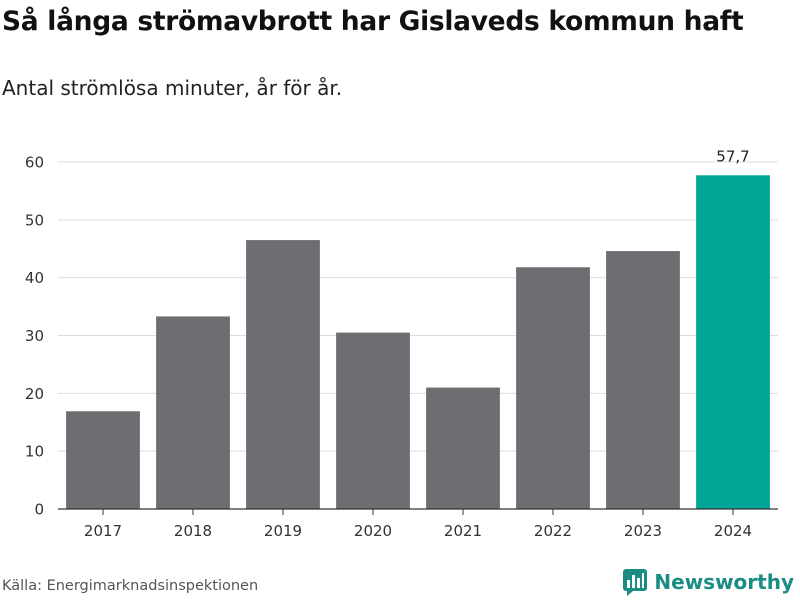  I want to click on y-axis-ticks: 0 10 20 30 40 50 60, so click(34, 336).